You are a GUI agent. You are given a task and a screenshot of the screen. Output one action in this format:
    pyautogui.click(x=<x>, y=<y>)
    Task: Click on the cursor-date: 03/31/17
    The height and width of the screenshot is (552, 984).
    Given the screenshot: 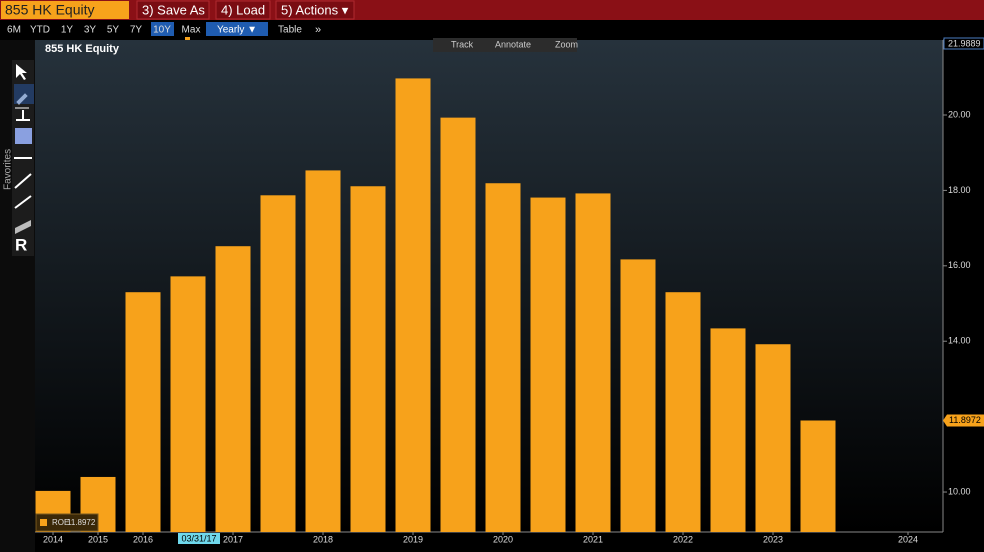 What is the action you would take?
    pyautogui.click(x=198, y=538)
    